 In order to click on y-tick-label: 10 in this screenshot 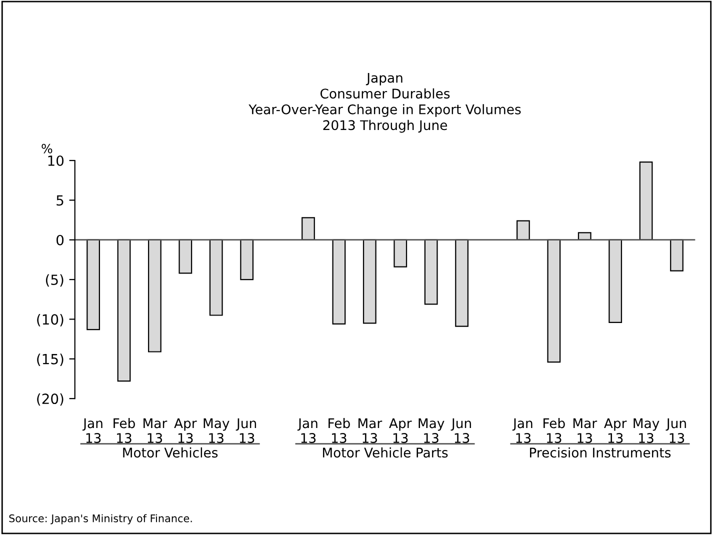, I will do `click(56, 160)`.